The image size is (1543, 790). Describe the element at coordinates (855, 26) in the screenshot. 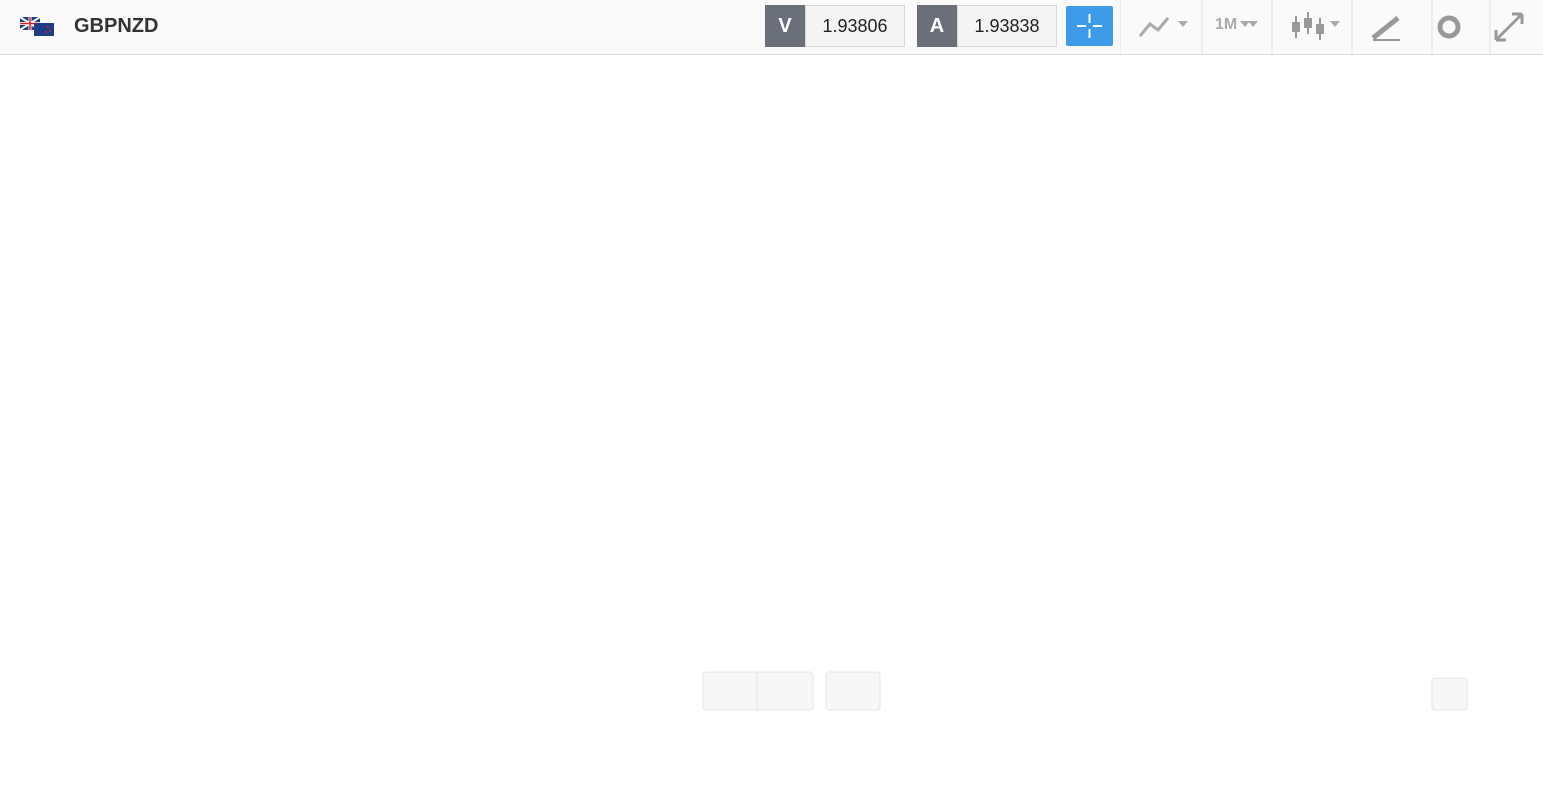

I see `bid-price: 1.93806` at that location.